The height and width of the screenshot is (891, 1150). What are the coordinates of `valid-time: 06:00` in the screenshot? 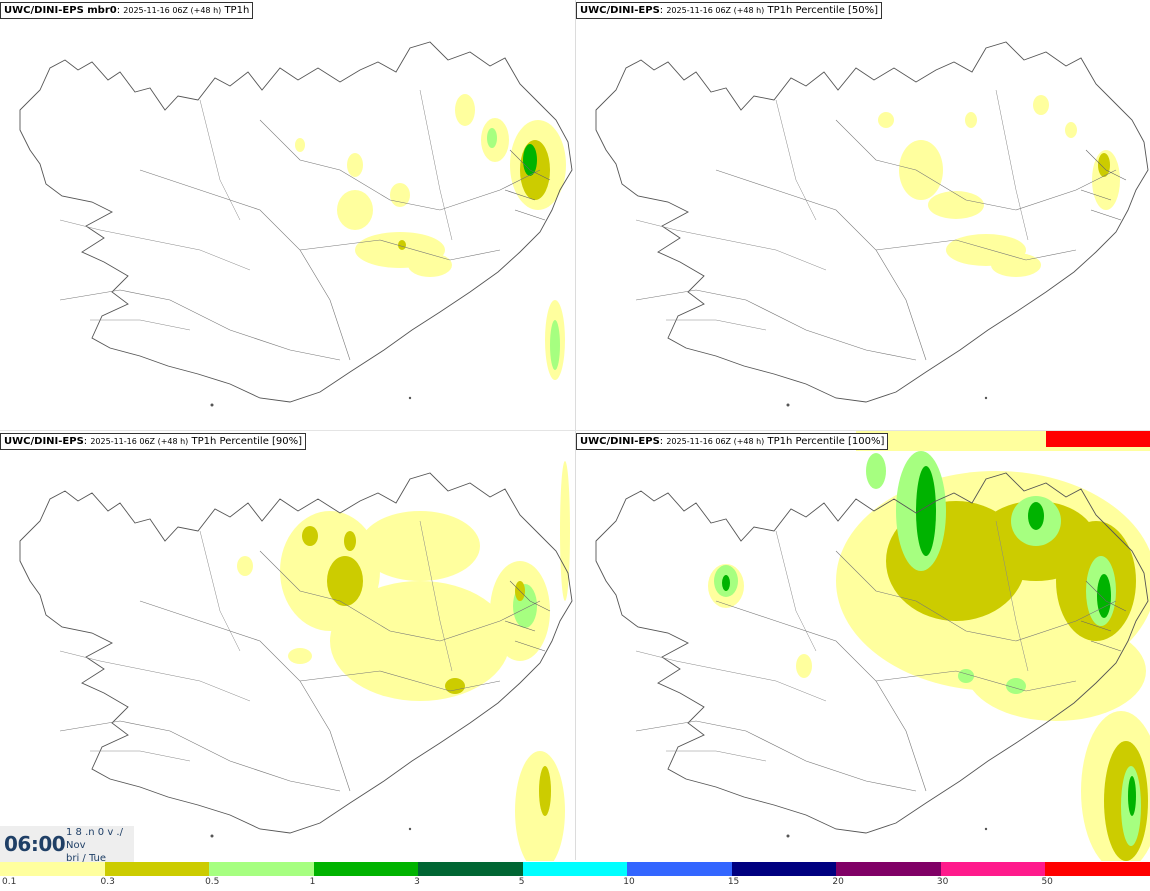 It's located at (35, 844).